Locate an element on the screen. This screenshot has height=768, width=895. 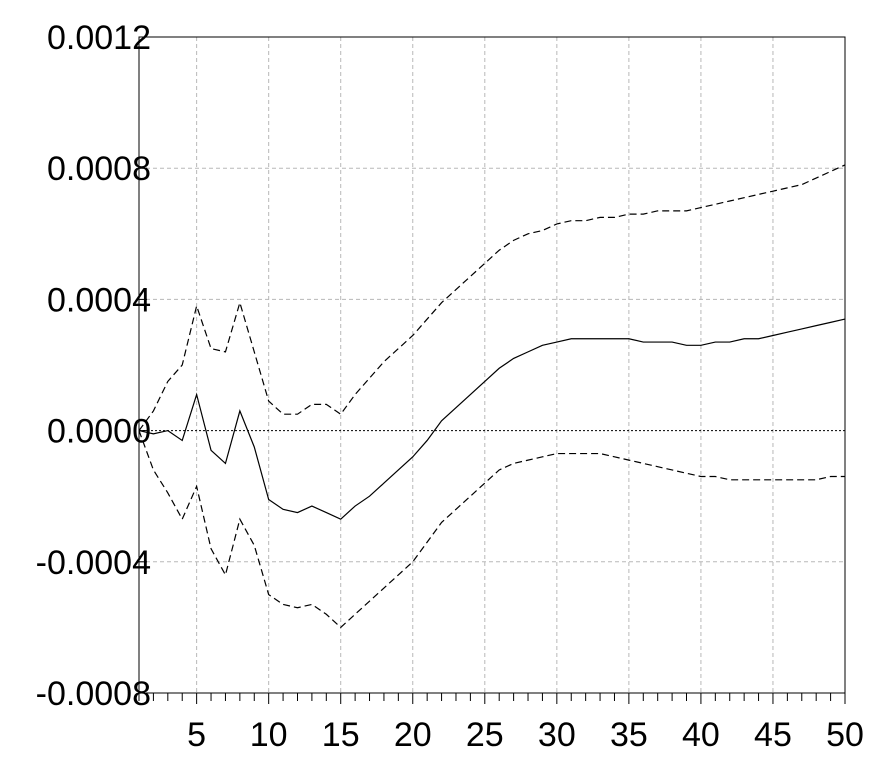
x-tick-label: 10 is located at coordinates (269, 735).